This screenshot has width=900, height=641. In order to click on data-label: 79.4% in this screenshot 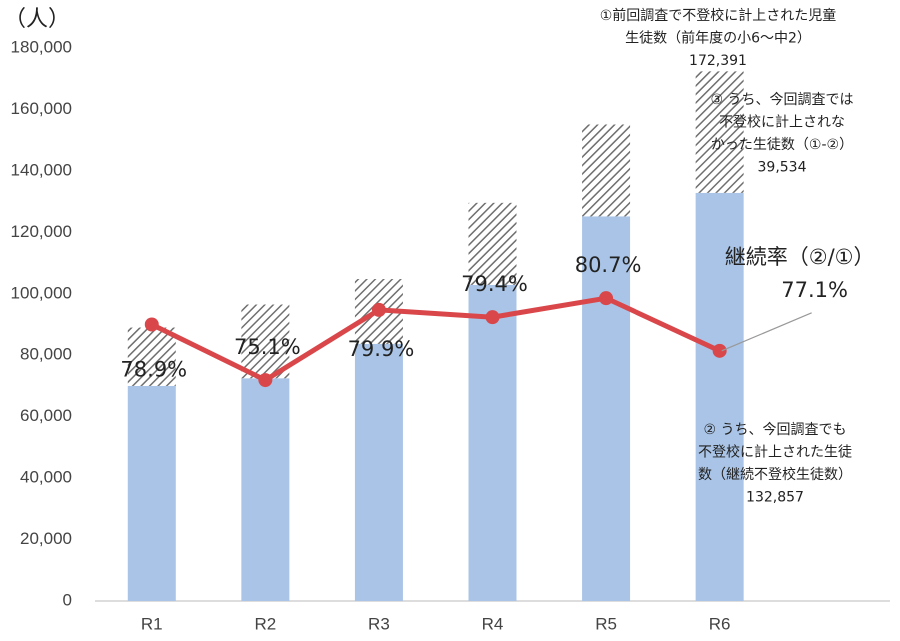, I will do `click(494, 284)`.